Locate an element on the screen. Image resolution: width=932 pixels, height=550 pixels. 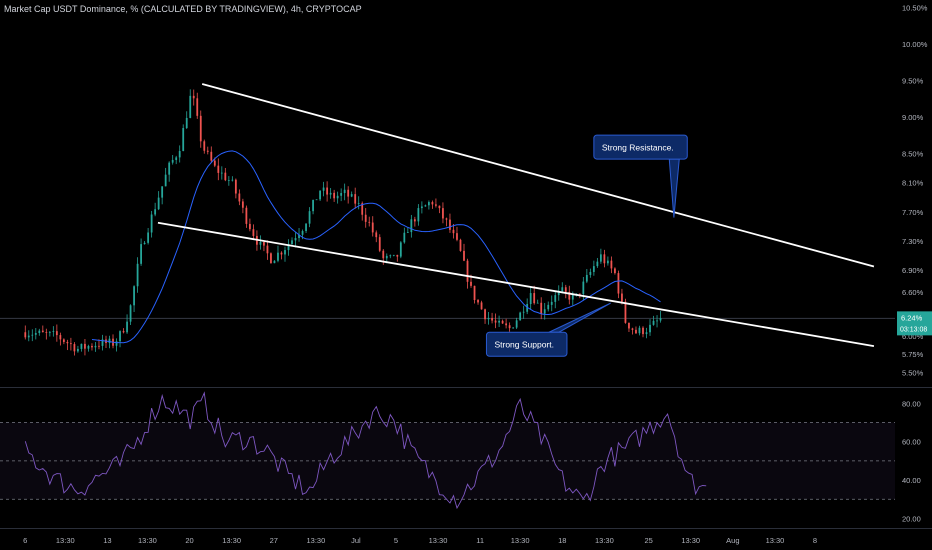
support-callout: Strong Support. is located at coordinates (548, 329).